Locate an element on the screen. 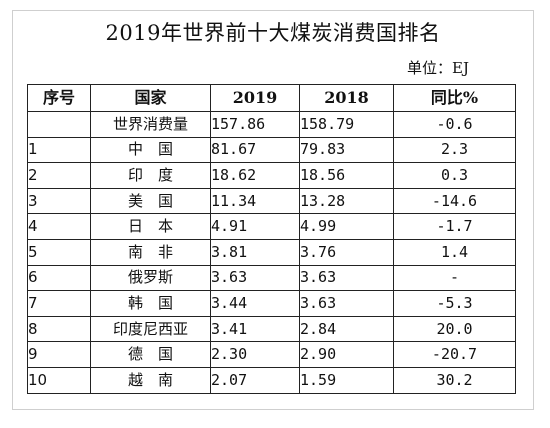 The width and height of the screenshot is (550, 428). yoy-change-cell: 30.2 is located at coordinates (454, 380).